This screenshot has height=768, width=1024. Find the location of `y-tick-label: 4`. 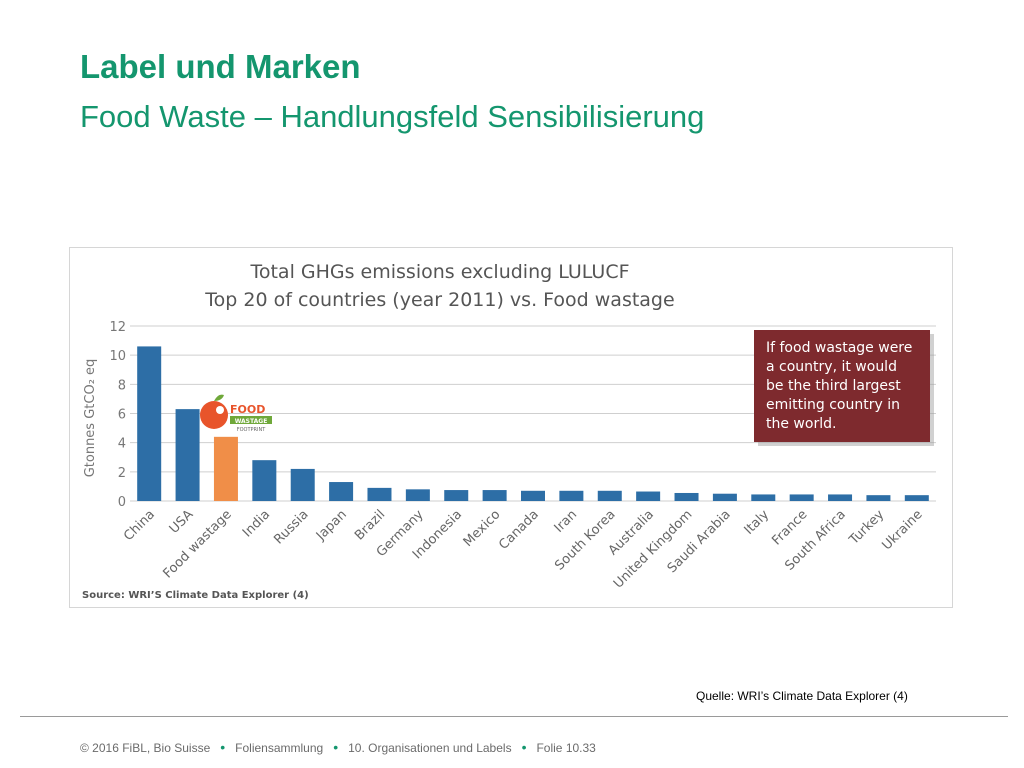

y-tick-label: 4 is located at coordinates (122, 444).